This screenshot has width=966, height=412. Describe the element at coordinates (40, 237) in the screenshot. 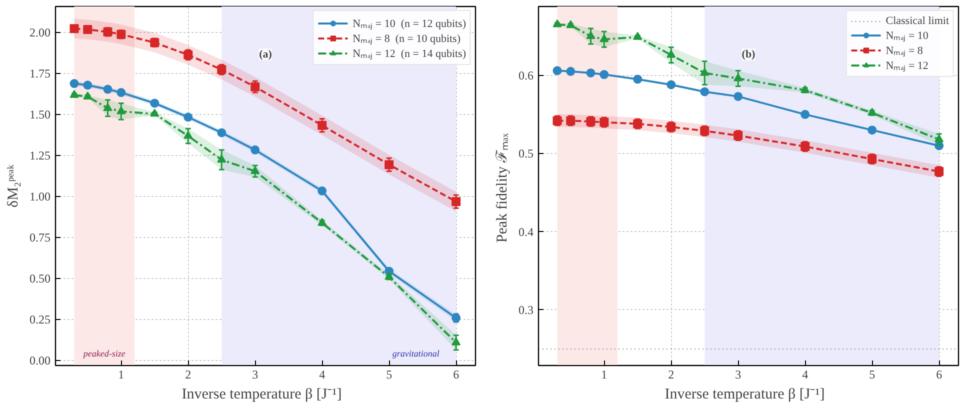

I see `y-tick-label: 0.75` at that location.